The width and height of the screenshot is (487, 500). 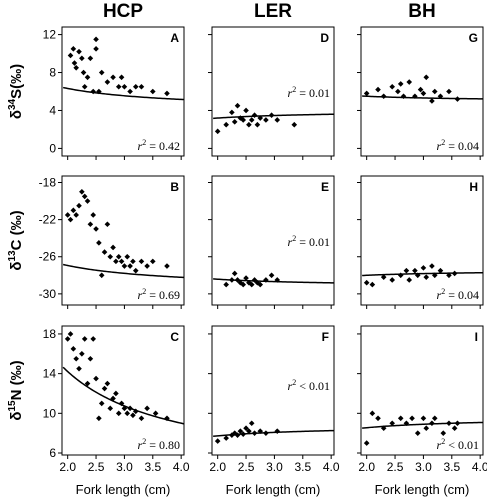 I want to click on y-tick-label: 0, so click(x=52, y=148).